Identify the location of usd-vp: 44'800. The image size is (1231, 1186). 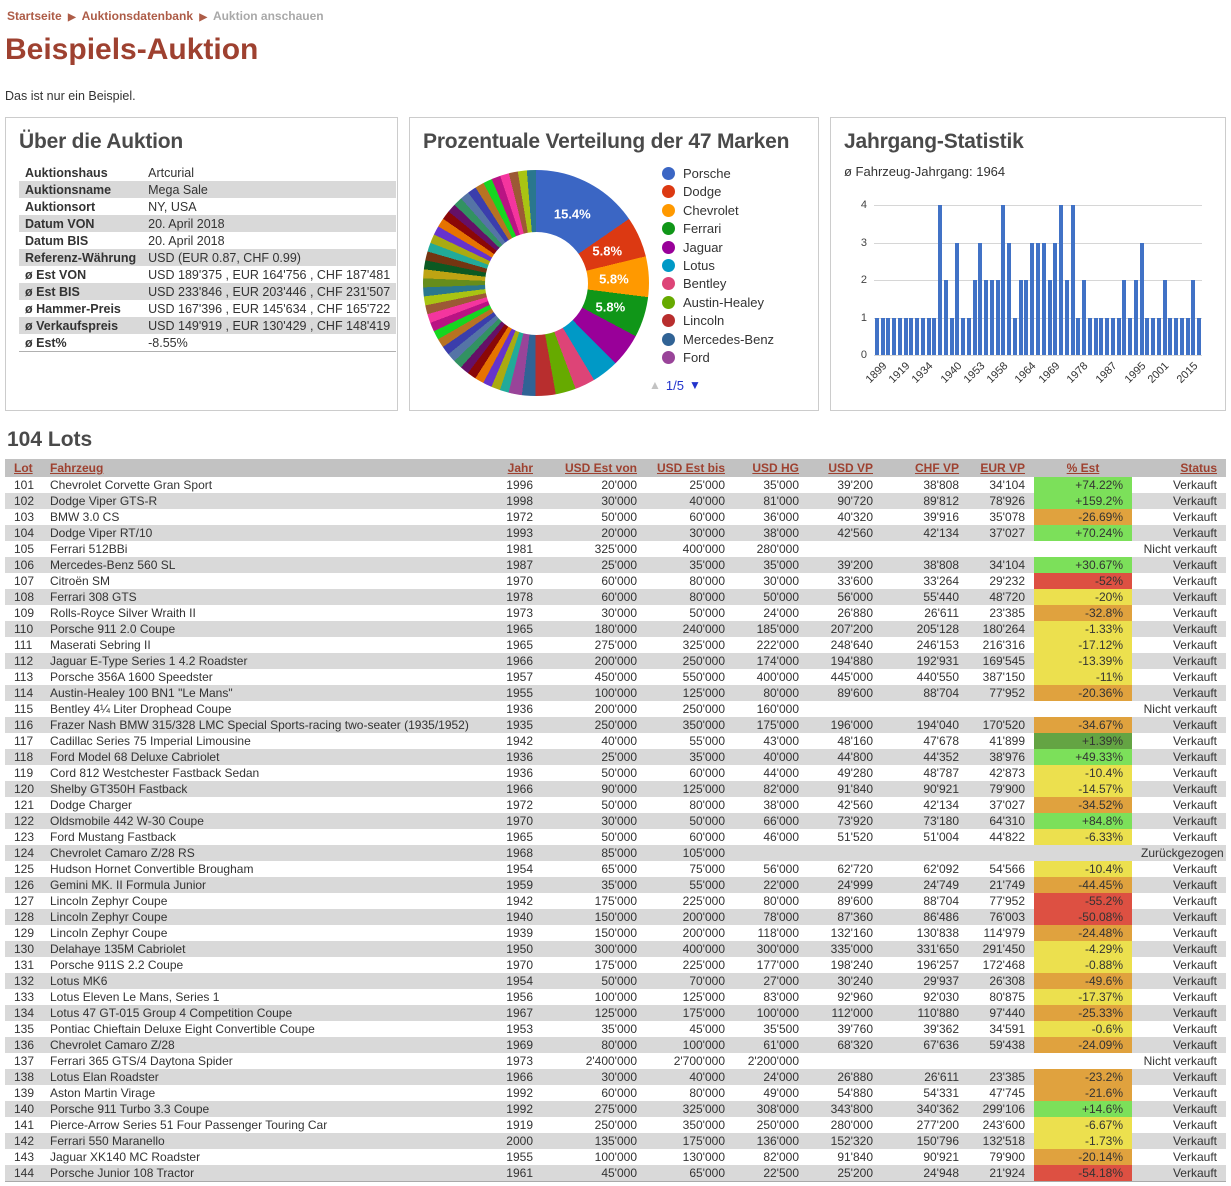
(855, 757).